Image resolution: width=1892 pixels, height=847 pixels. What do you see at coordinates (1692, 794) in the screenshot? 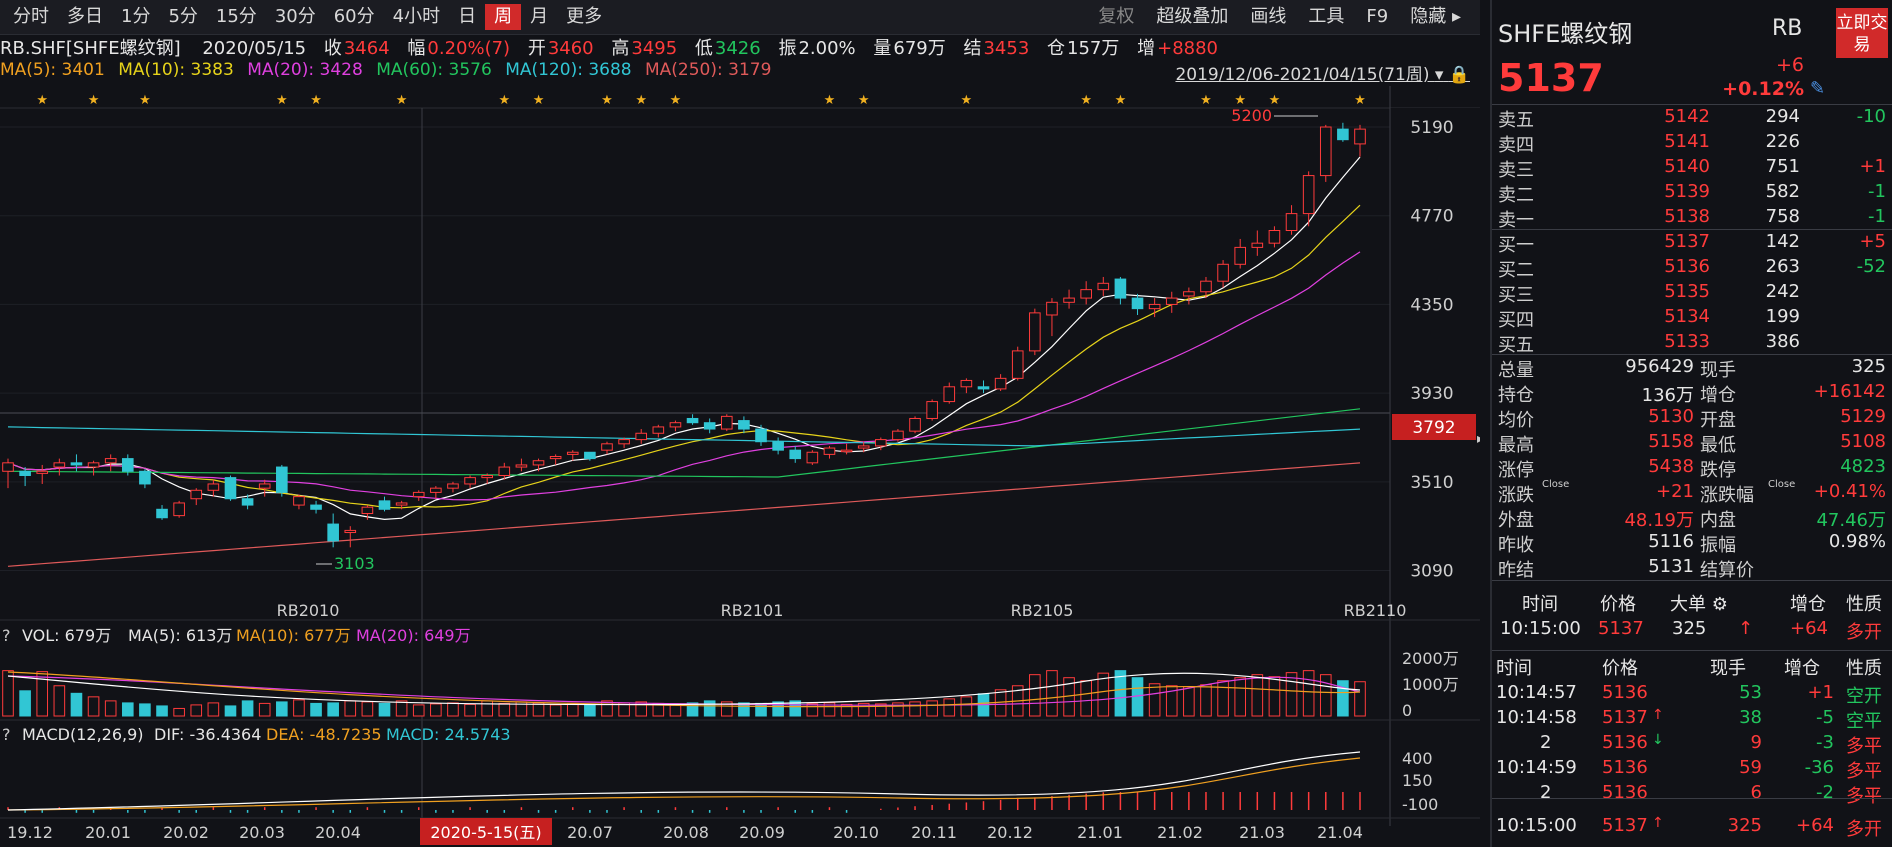
I see `tick-row: 2 5136 6 -2 多平` at bounding box center [1692, 794].